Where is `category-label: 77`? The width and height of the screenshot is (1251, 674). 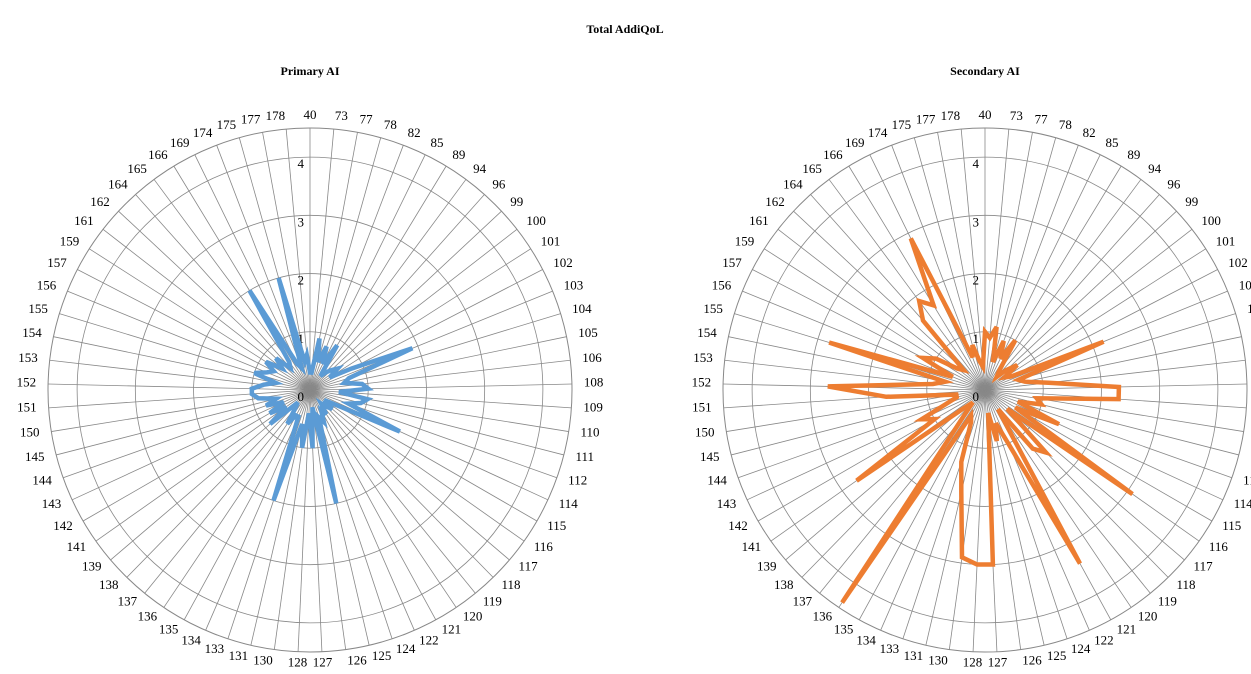
category-label: 77 is located at coordinates (1042, 119).